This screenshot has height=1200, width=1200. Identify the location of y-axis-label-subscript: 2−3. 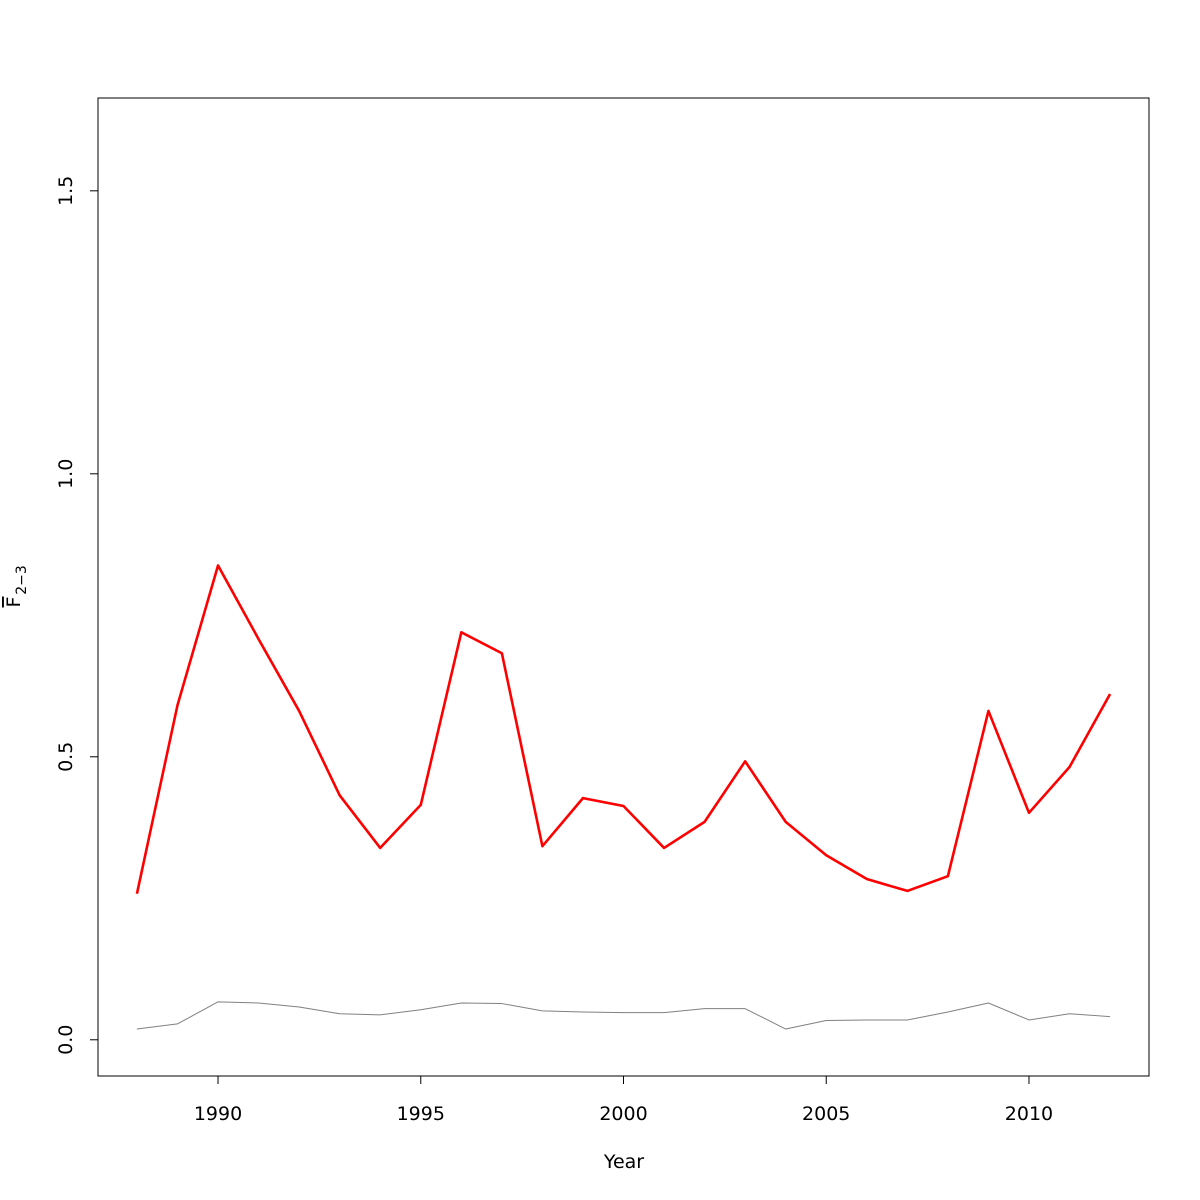
(22, 580).